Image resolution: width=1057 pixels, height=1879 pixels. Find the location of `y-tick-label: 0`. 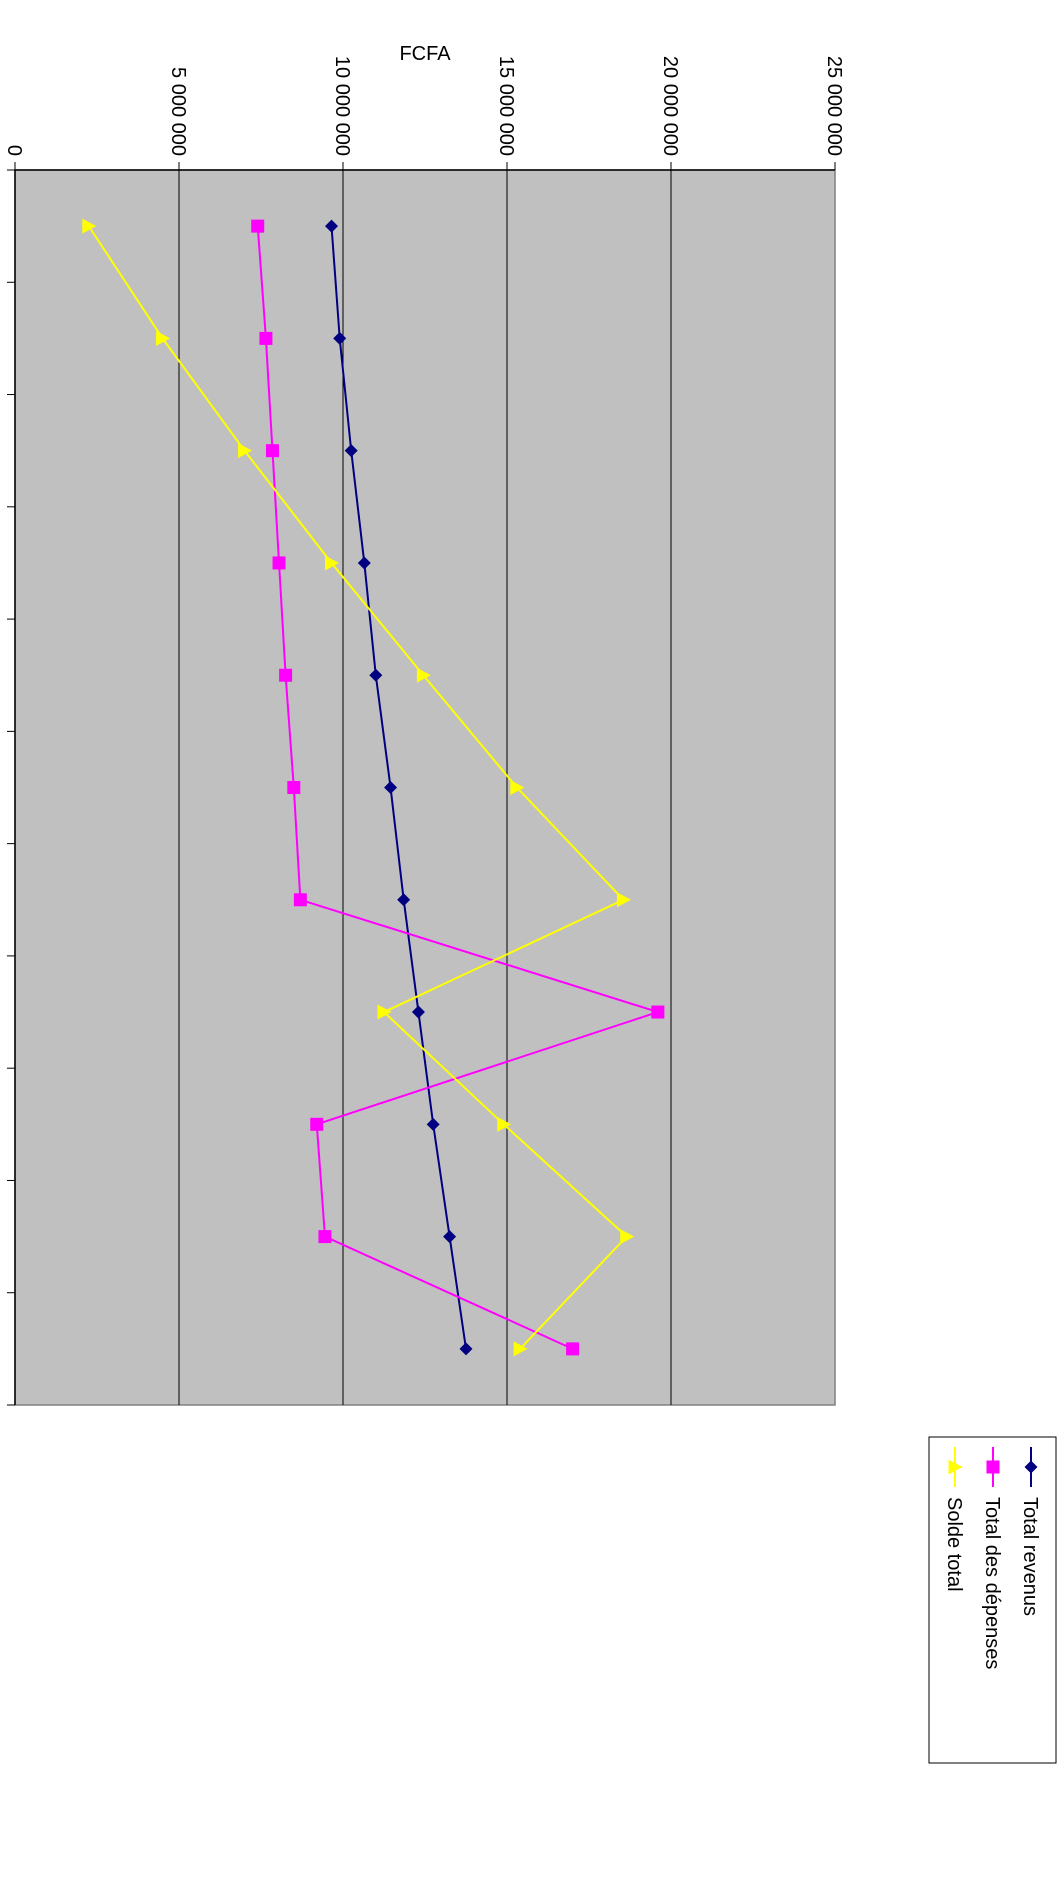

y-tick-label: 0 is located at coordinates (14, 150).